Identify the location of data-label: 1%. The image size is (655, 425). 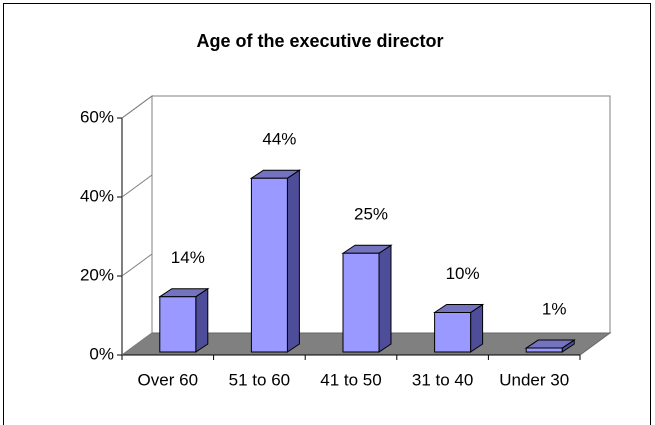
(554, 309).